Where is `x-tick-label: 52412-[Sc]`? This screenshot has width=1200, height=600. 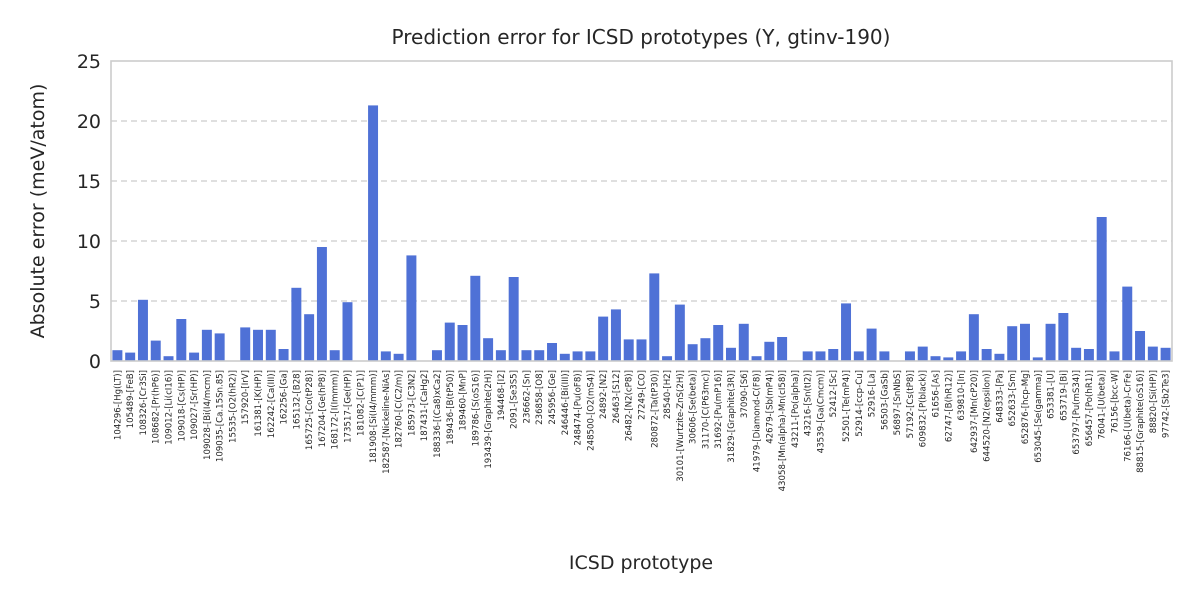
x-tick-label: 52412-[Sc] is located at coordinates (834, 393).